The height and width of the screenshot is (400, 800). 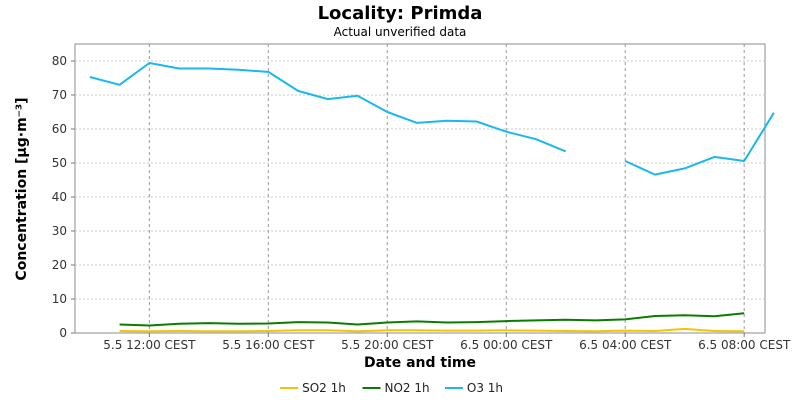 What do you see at coordinates (59, 231) in the screenshot?
I see `y-tick-label: 30` at bounding box center [59, 231].